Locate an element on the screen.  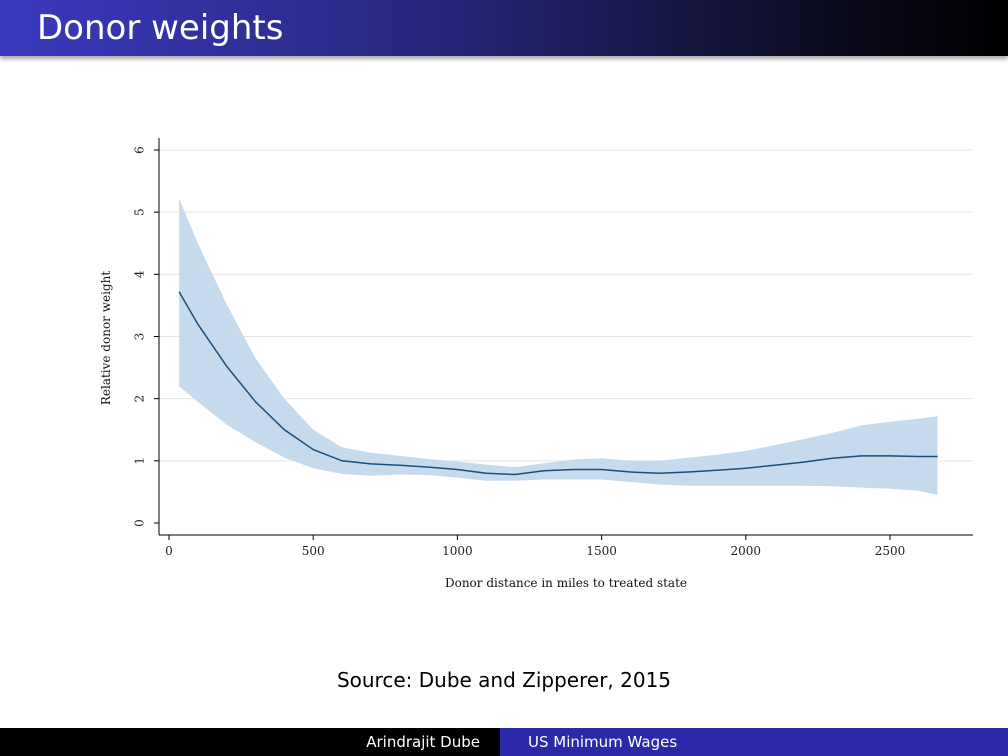
x-tick-label: 0 is located at coordinates (169, 551).